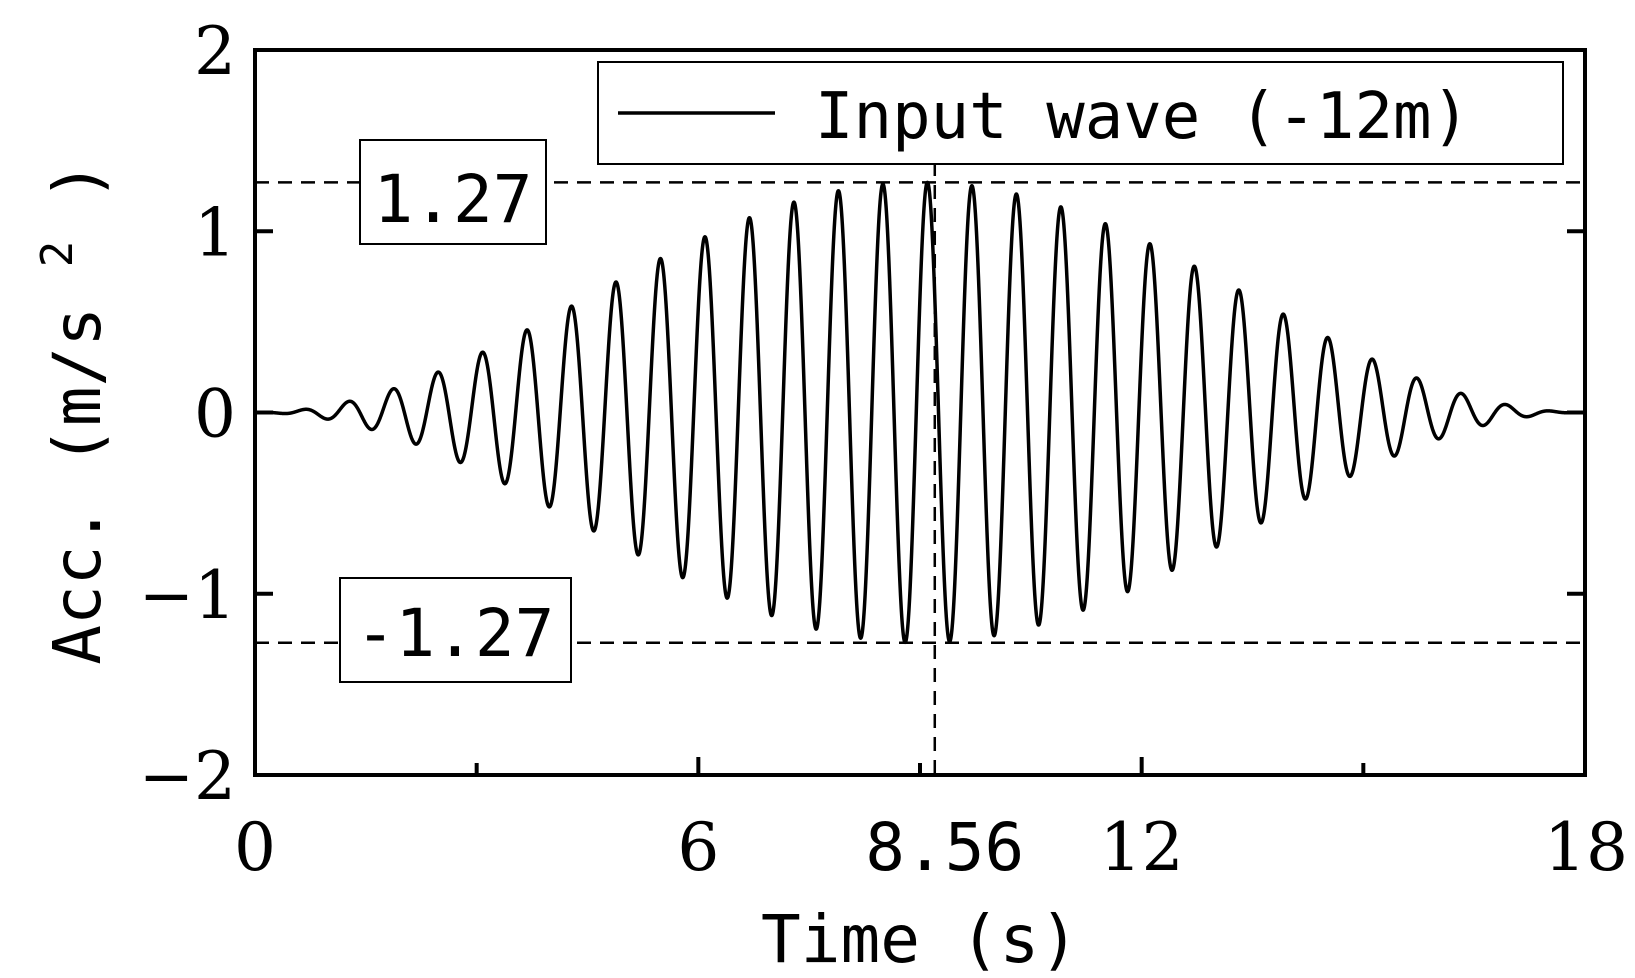 The height and width of the screenshot is (978, 1635). What do you see at coordinates (187, 595) in the screenshot?
I see `y-tick-label: −1` at bounding box center [187, 595].